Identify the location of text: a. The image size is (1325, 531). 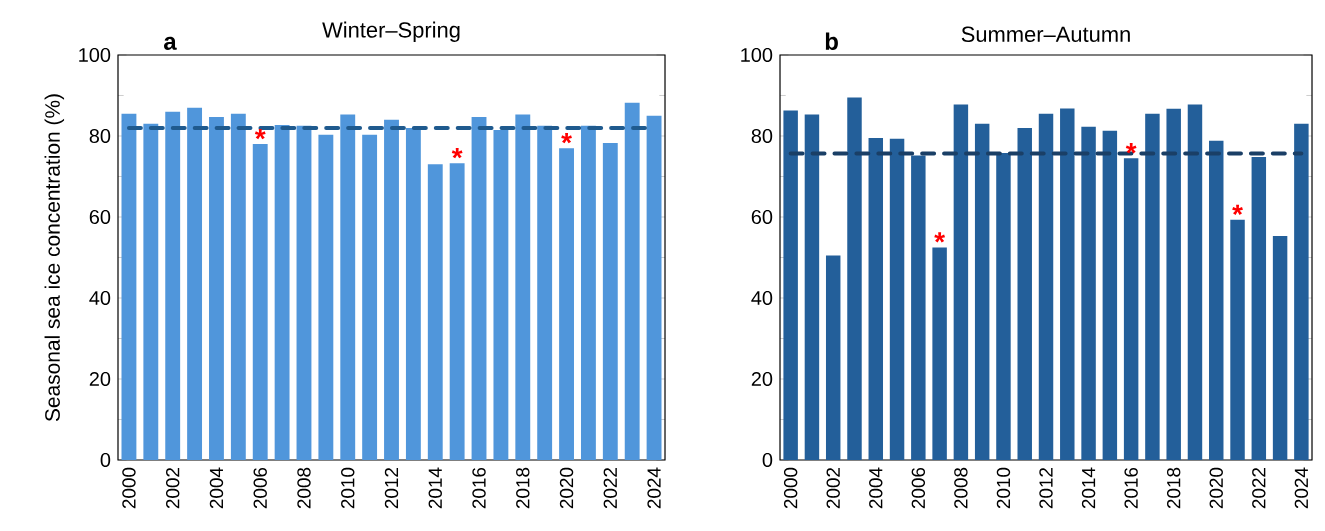
(170, 43).